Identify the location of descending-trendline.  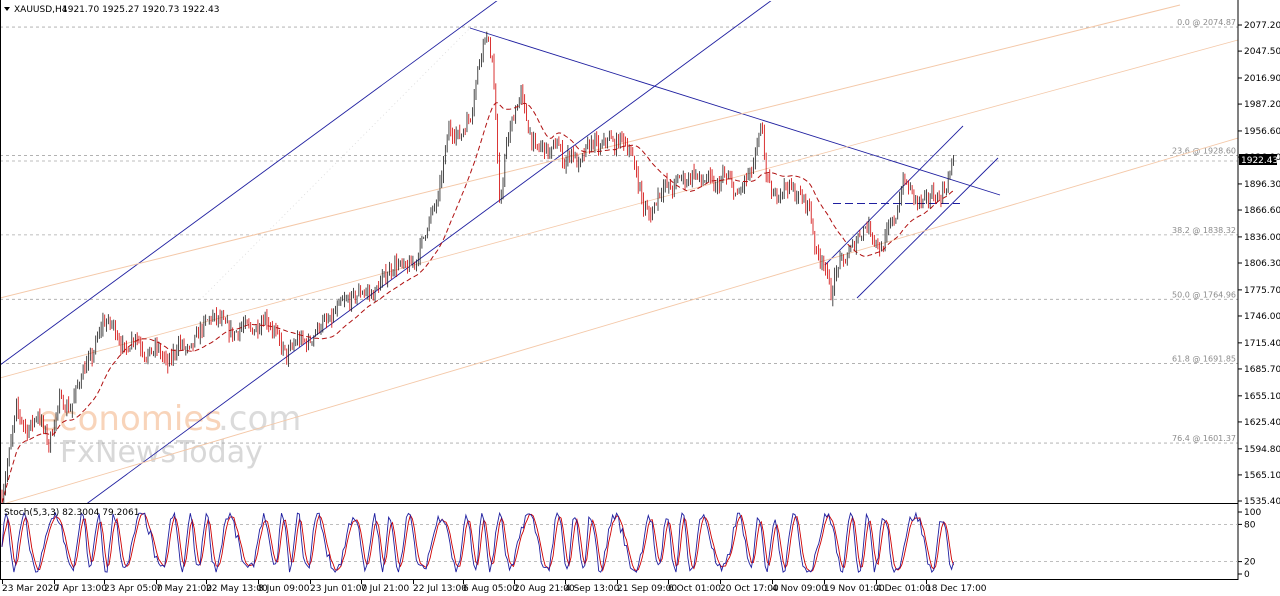
(735, 111).